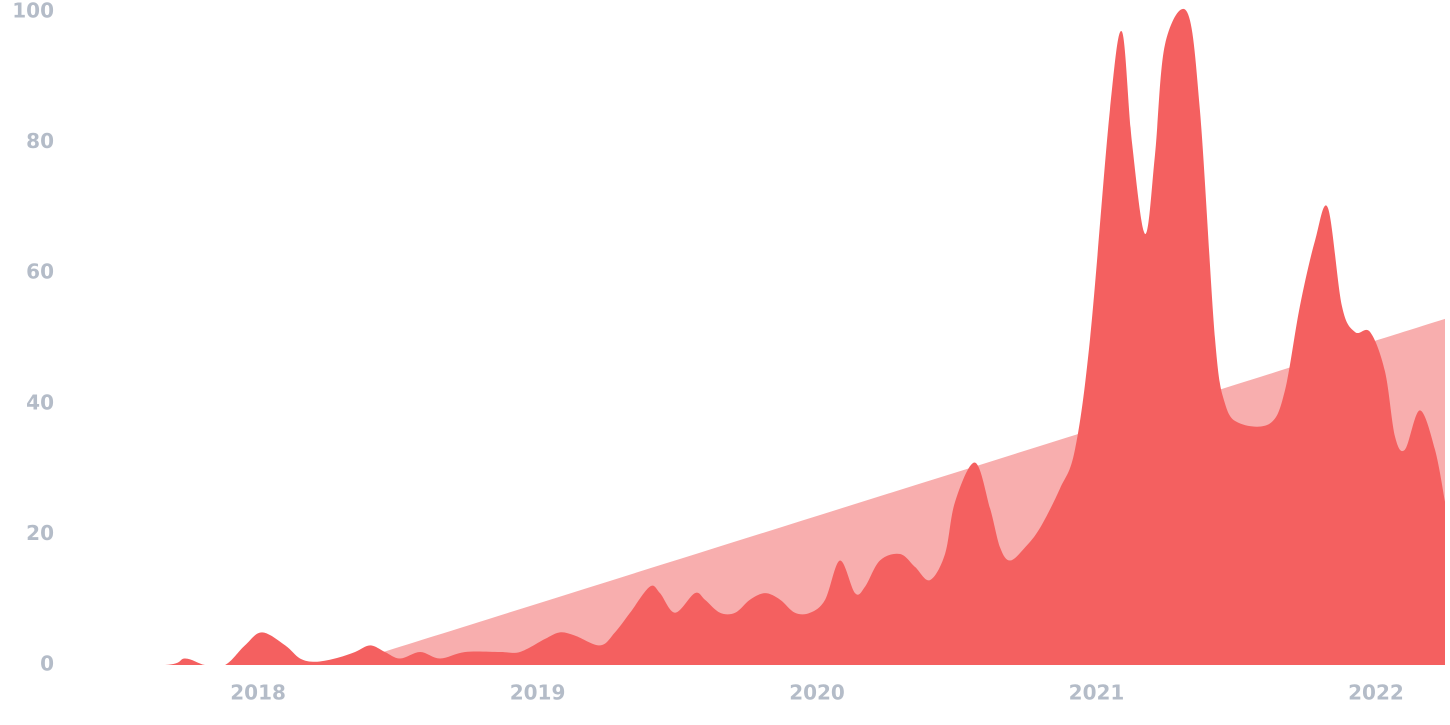 This screenshot has width=1450, height=725. What do you see at coordinates (817, 693) in the screenshot?
I see `x-tick-label: 2020` at bounding box center [817, 693].